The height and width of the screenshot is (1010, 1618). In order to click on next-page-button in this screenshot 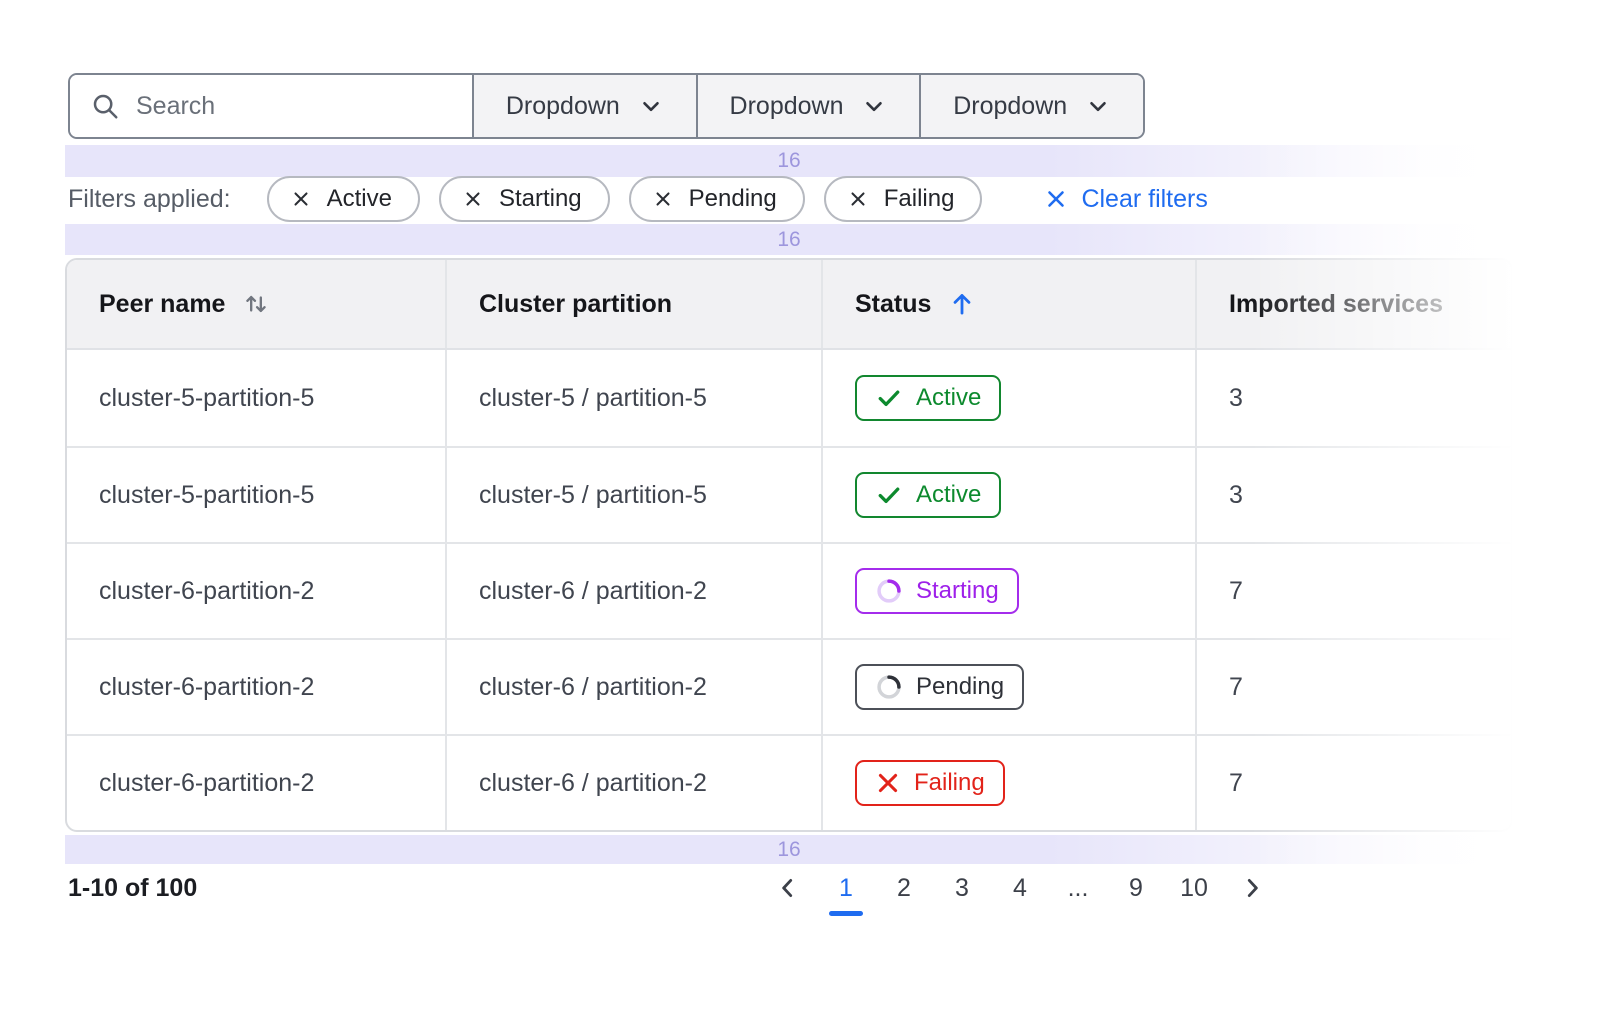, I will do `click(1252, 888)`.